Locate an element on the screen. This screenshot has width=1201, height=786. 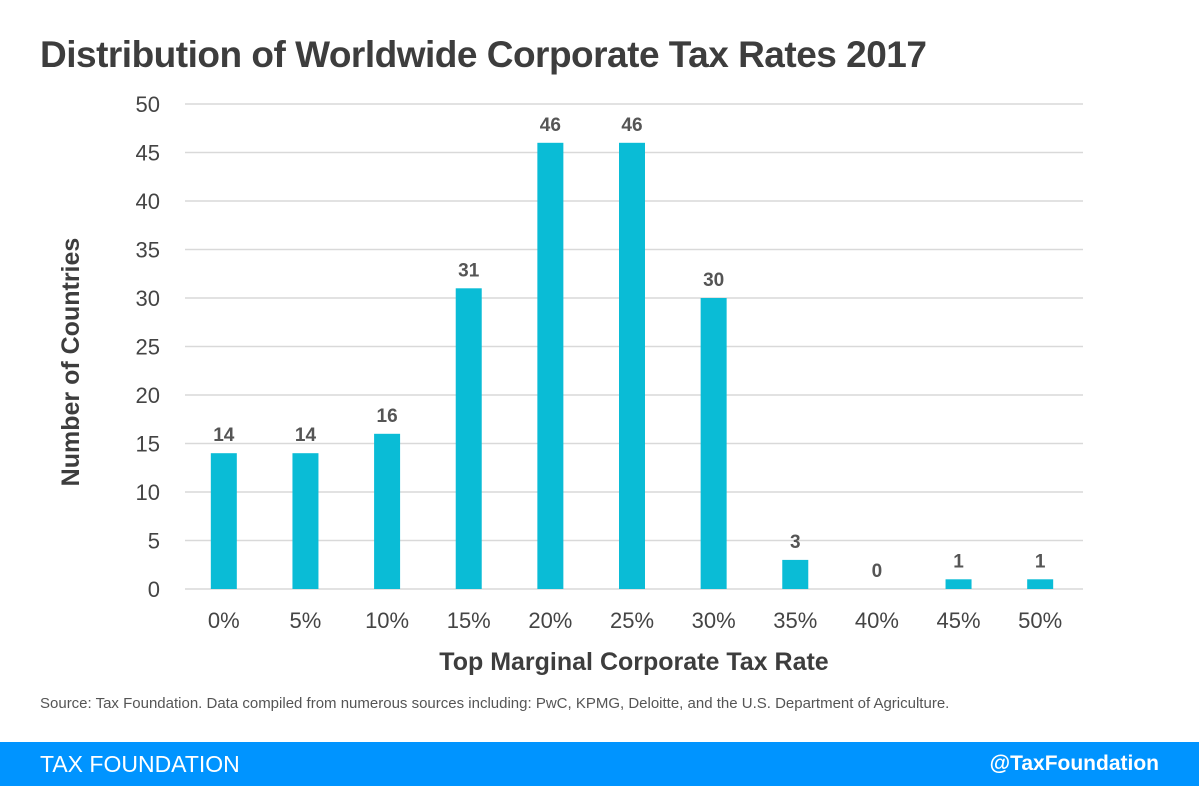
y-tick-label: 0 is located at coordinates (154, 589).